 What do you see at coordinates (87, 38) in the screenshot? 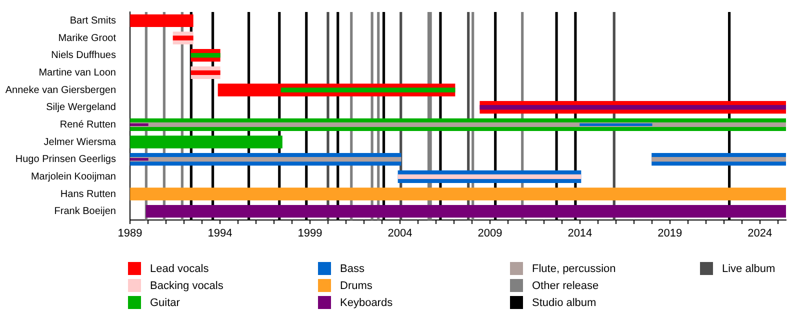
I see `y-tick-label: Marike Groot` at bounding box center [87, 38].